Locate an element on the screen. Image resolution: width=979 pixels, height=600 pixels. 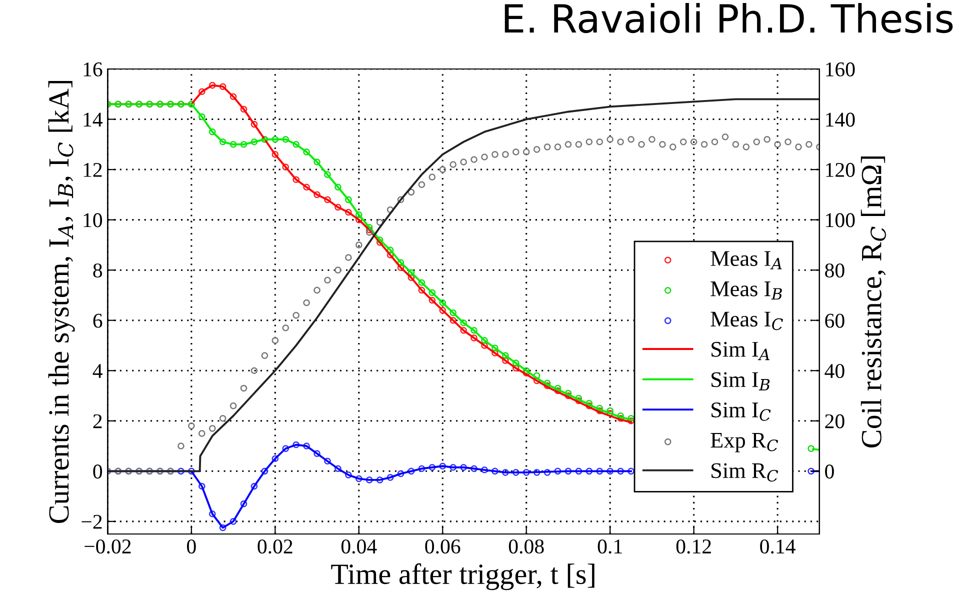
y-tick-label: 8 is located at coordinates (97, 270).